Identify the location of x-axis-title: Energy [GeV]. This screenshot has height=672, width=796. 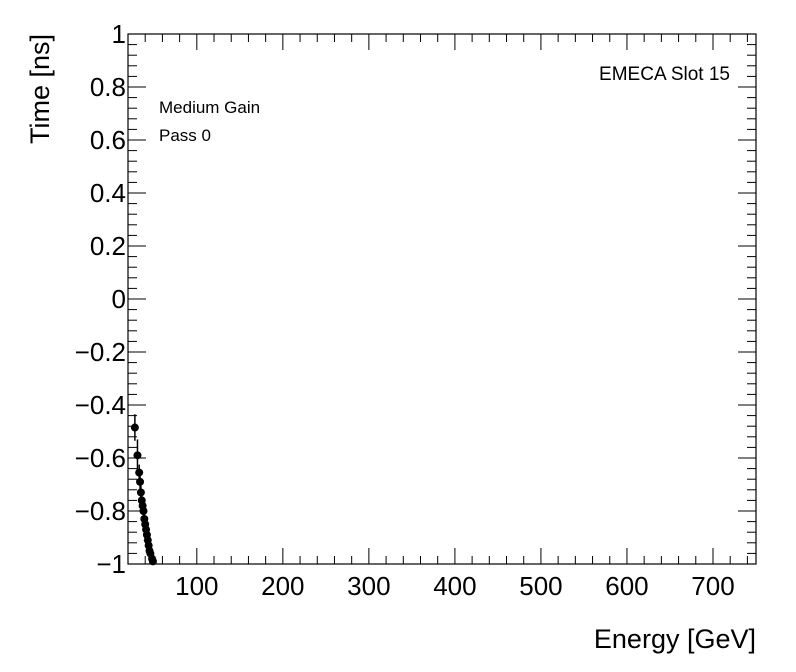
(675, 639).